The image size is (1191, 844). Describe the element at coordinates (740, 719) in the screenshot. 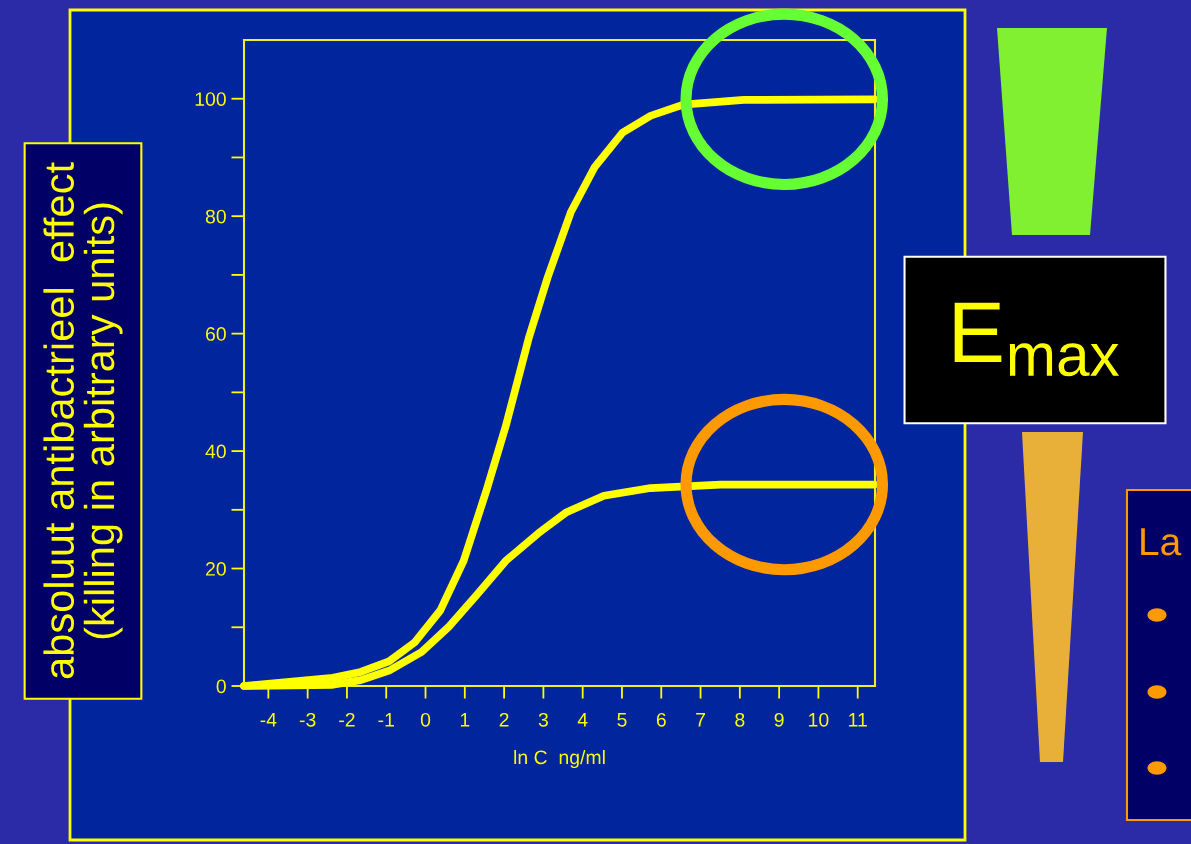

I see `x-tick-label: 8` at that location.